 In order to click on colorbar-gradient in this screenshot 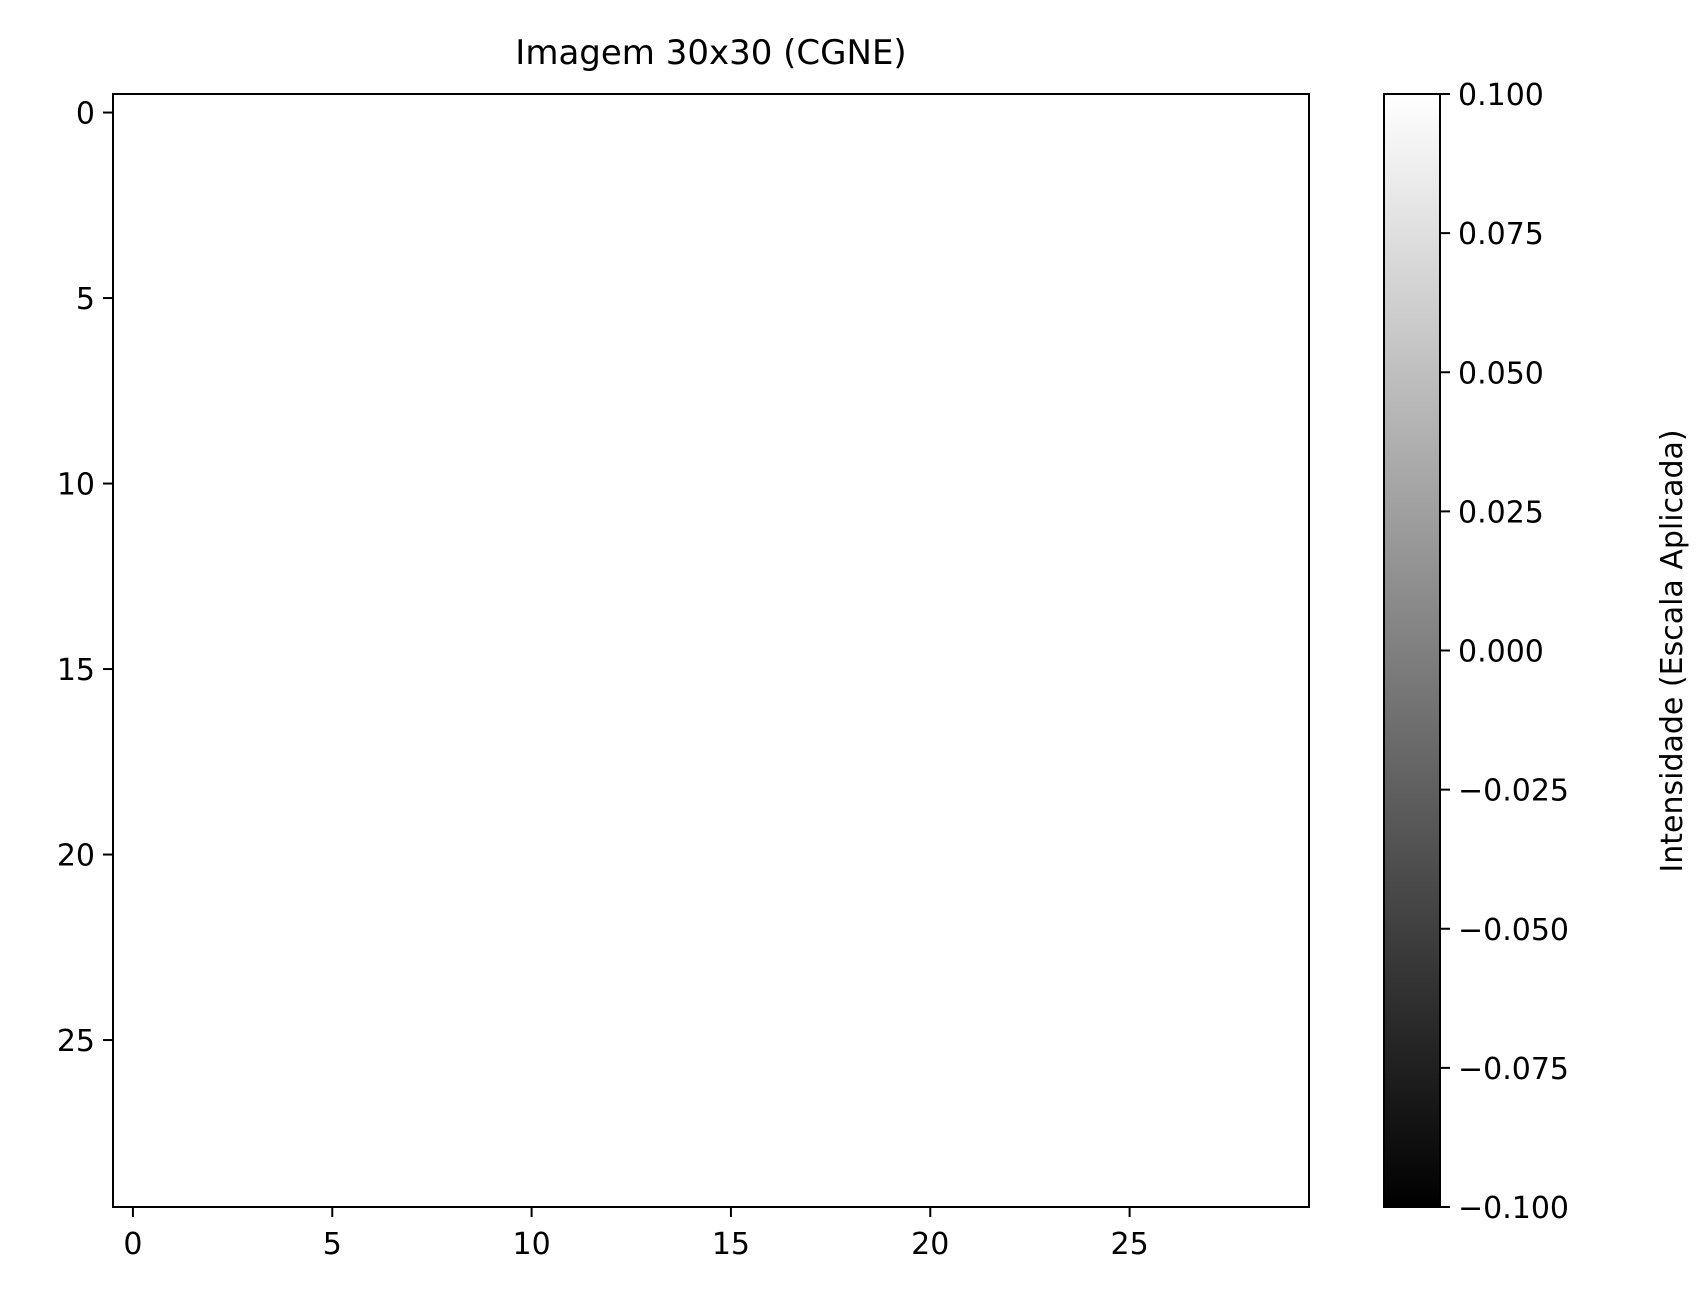, I will do `click(1412, 650)`.